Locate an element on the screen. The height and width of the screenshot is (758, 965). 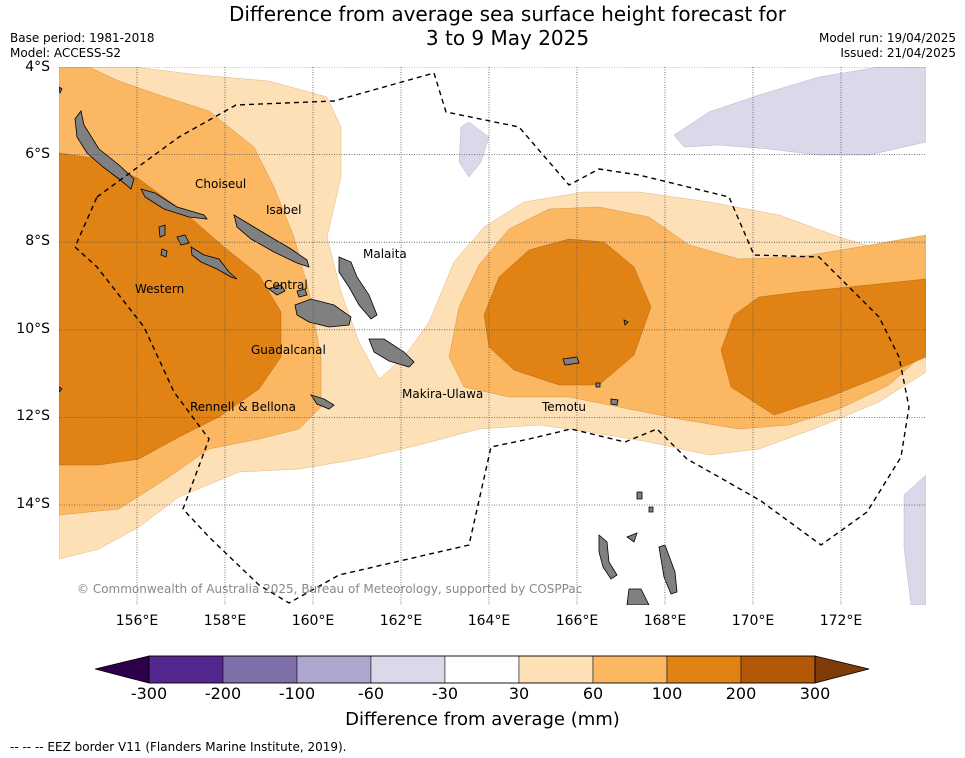
meta-left: Base period: 1981-2018 Model: ACCESS-S2 is located at coordinates (82, 46).